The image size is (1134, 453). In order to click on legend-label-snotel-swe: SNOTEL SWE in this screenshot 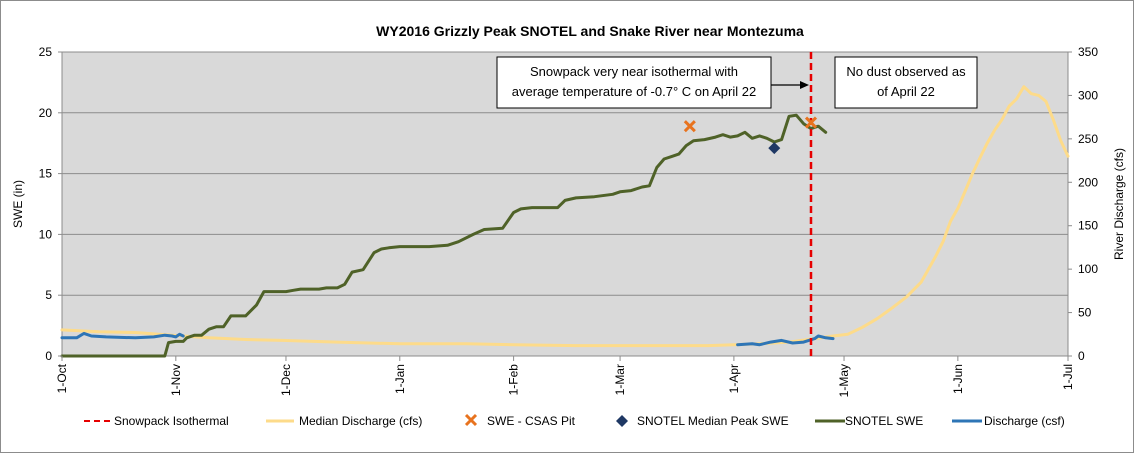, I will do `click(884, 421)`.